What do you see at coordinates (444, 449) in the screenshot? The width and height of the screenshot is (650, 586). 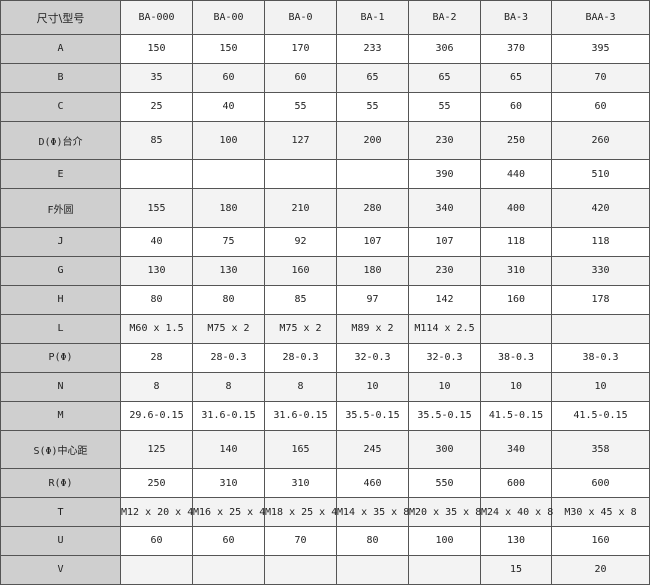 I see `table-cell: 300` at bounding box center [444, 449].